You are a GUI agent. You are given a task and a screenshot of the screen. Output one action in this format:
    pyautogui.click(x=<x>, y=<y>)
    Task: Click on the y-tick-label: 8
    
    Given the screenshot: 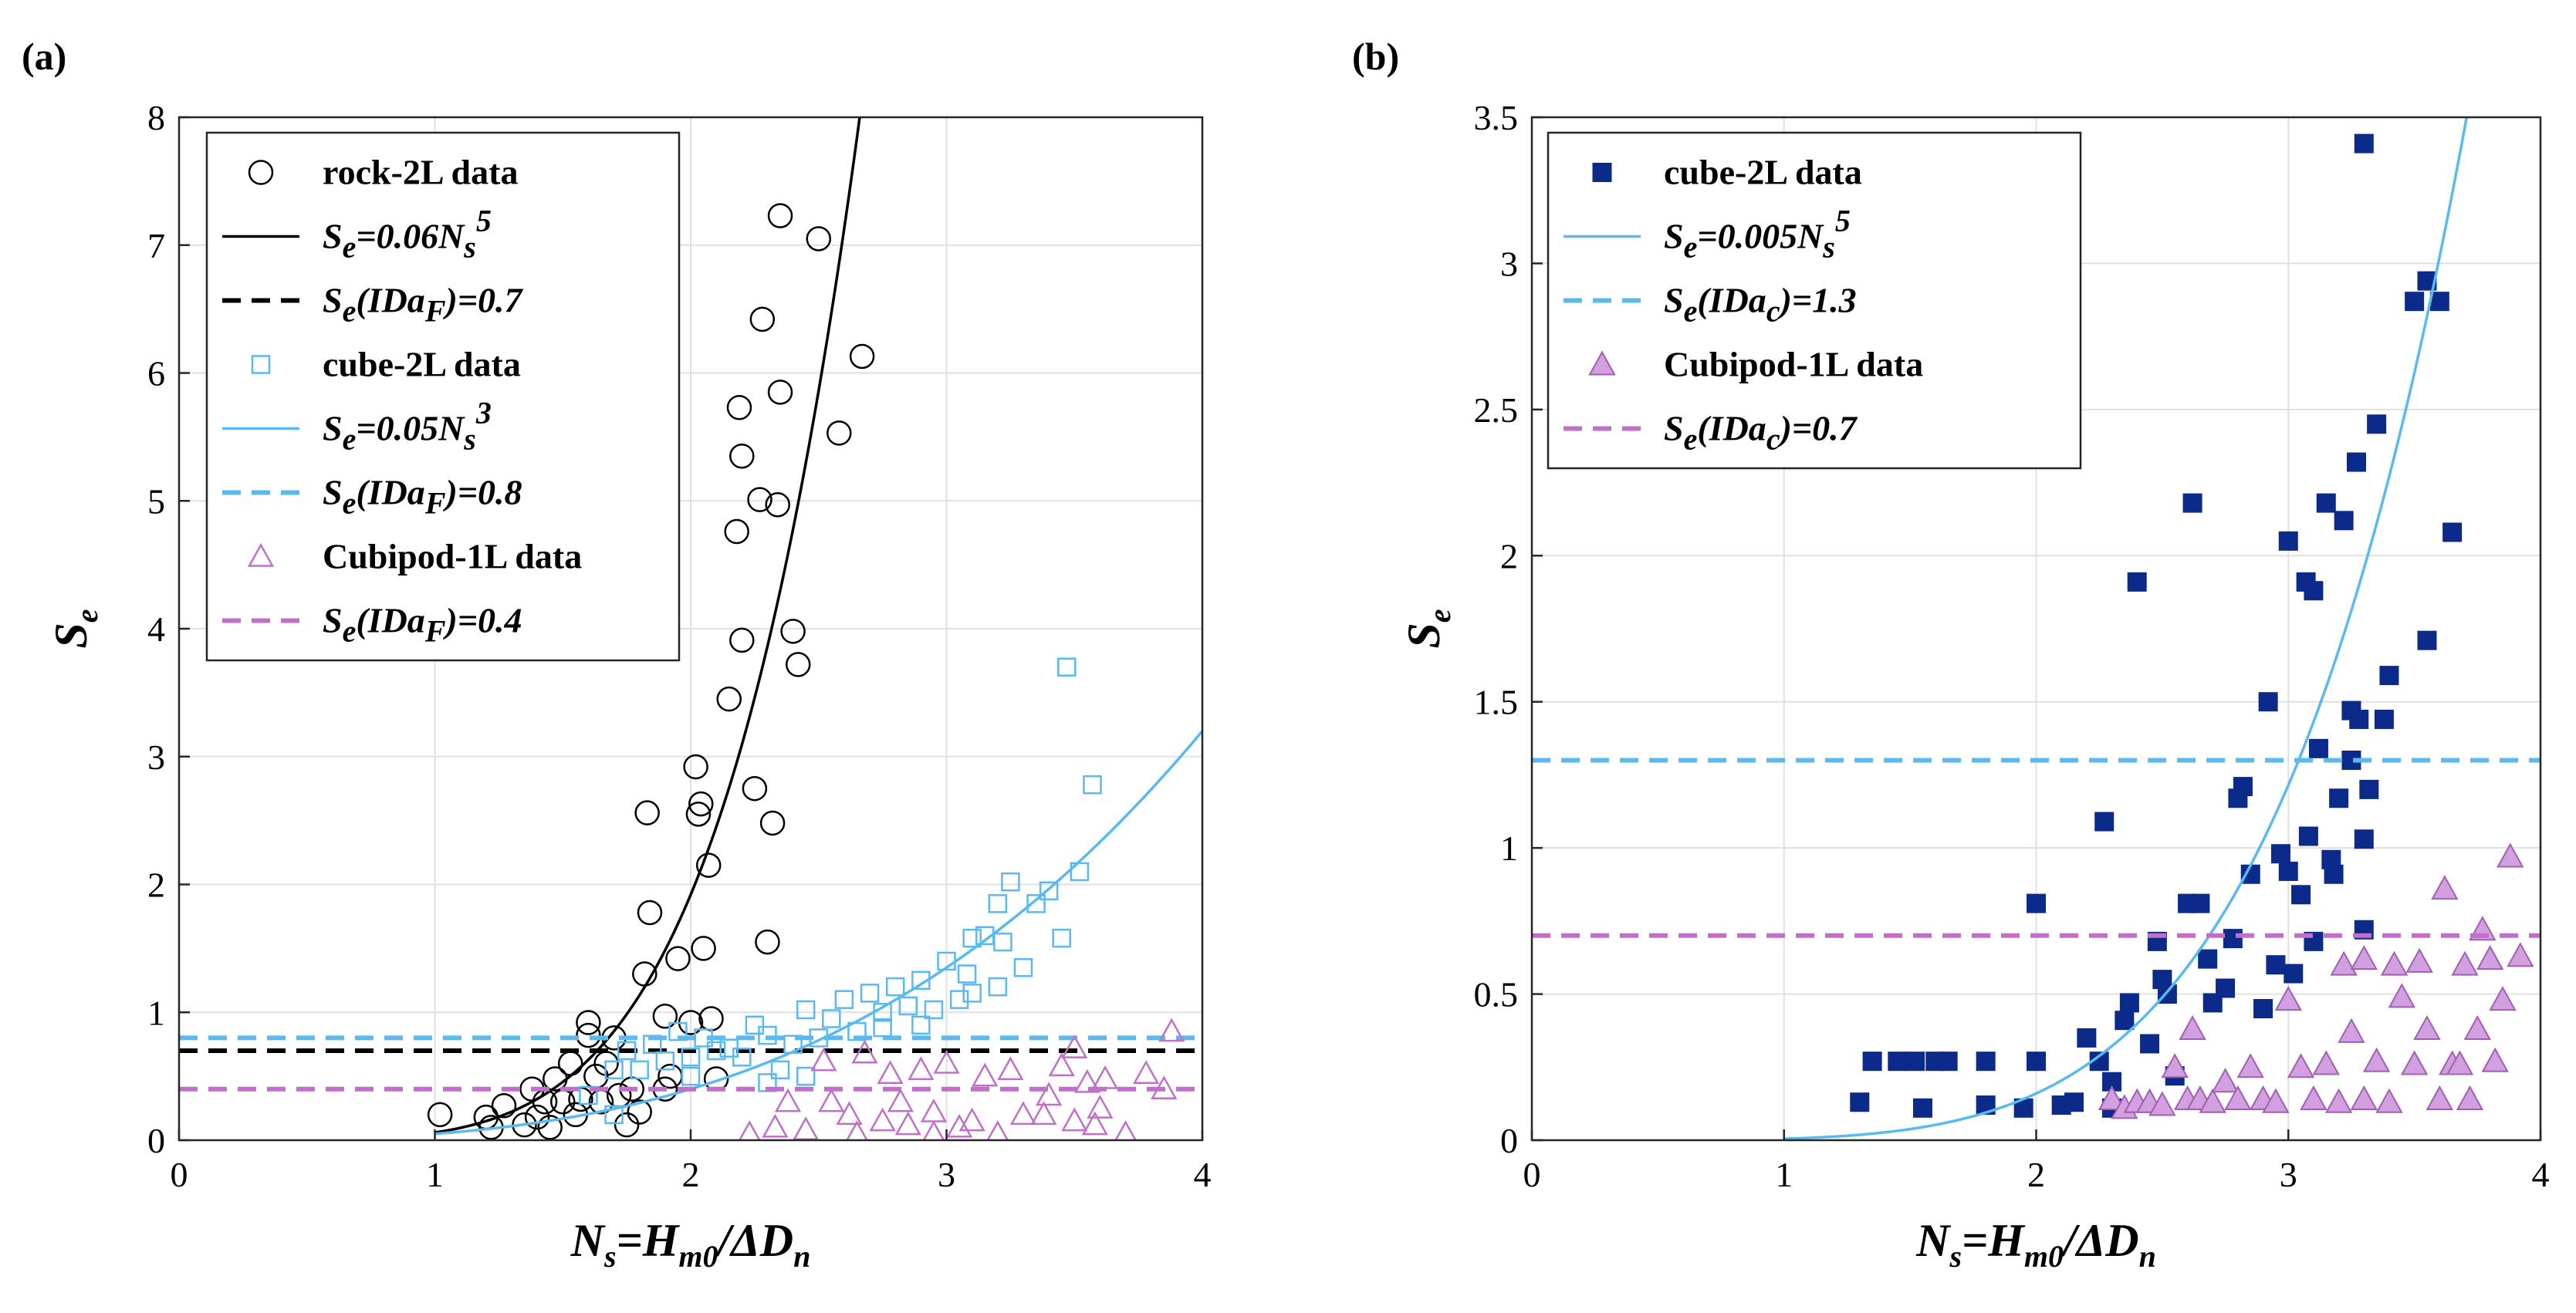 What is the action you would take?
    pyautogui.click(x=156, y=118)
    